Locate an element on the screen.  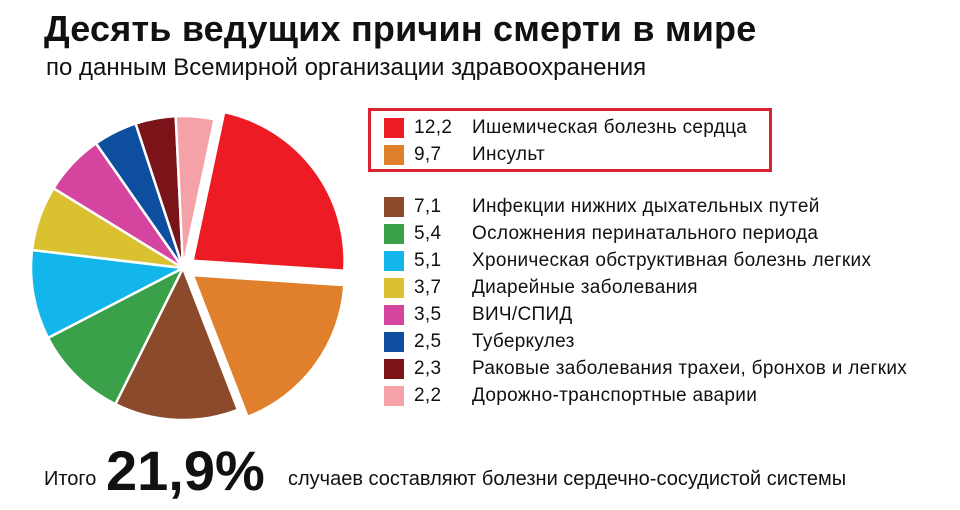
legend-item: 3,5 ВИЧ/СПИД is located at coordinates (478, 315).